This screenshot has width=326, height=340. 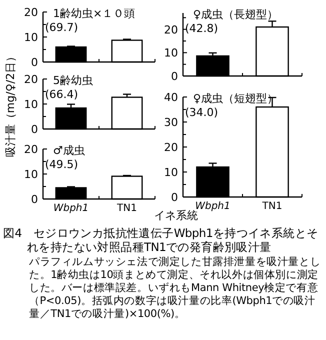 I want to click on y-tick-label: 40, so click(x=171, y=97).